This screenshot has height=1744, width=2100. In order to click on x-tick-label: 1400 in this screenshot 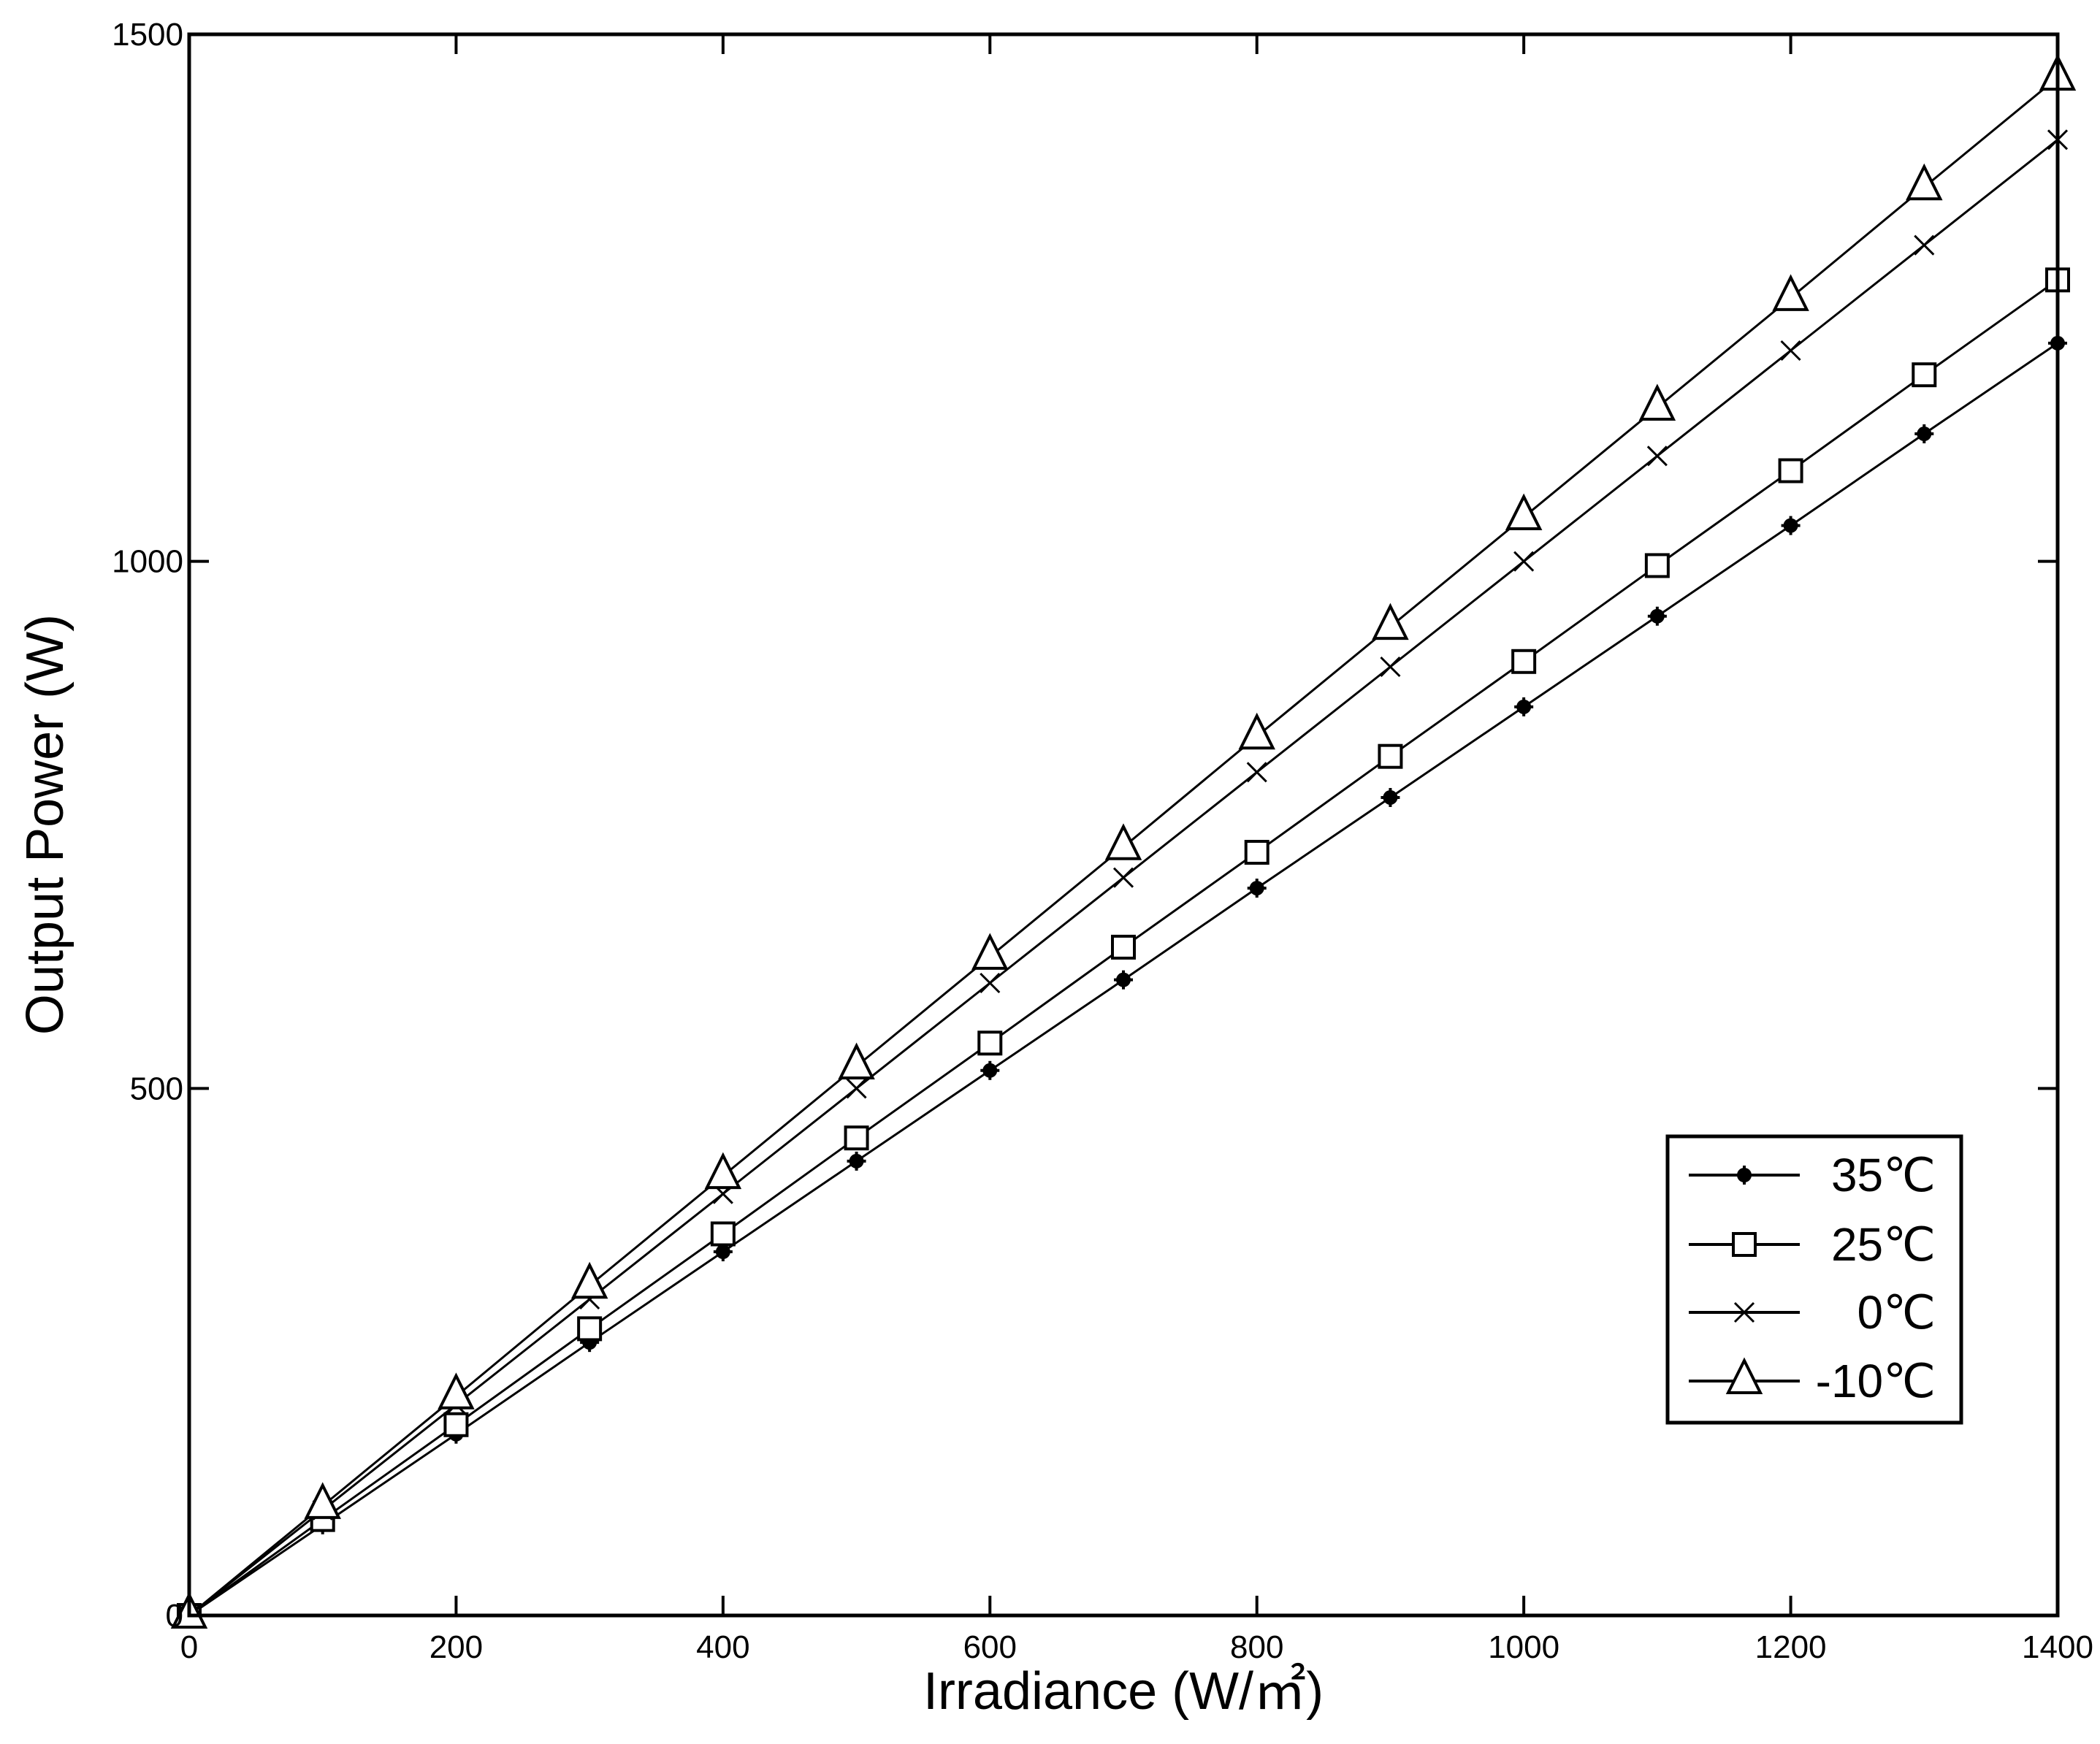, I will do `click(2057, 1647)`.